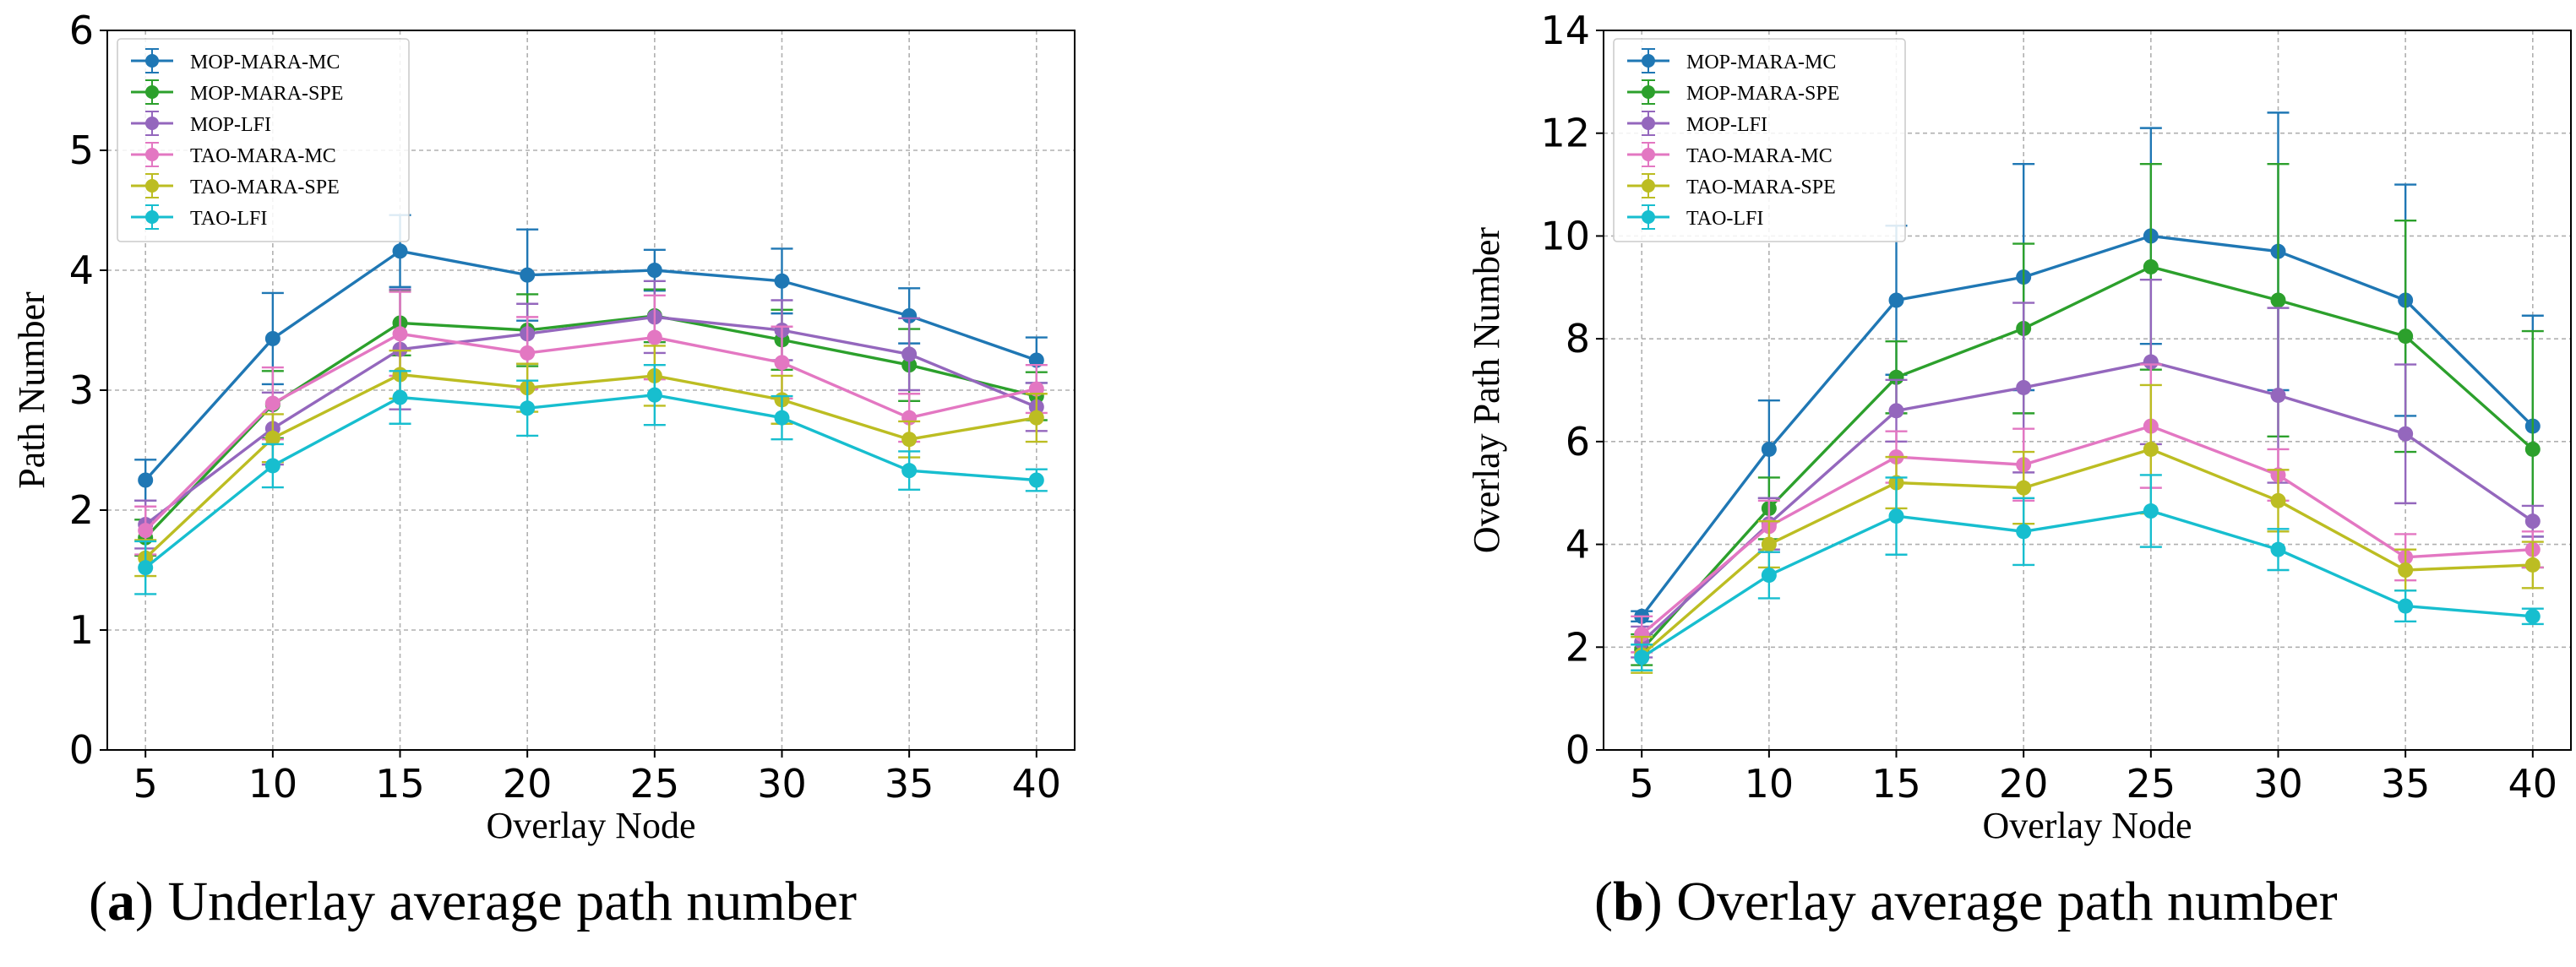 Image resolution: width=2576 pixels, height=967 pixels. What do you see at coordinates (81, 510) in the screenshot?
I see `chart-a-ytick-label-2: 2` at bounding box center [81, 510].